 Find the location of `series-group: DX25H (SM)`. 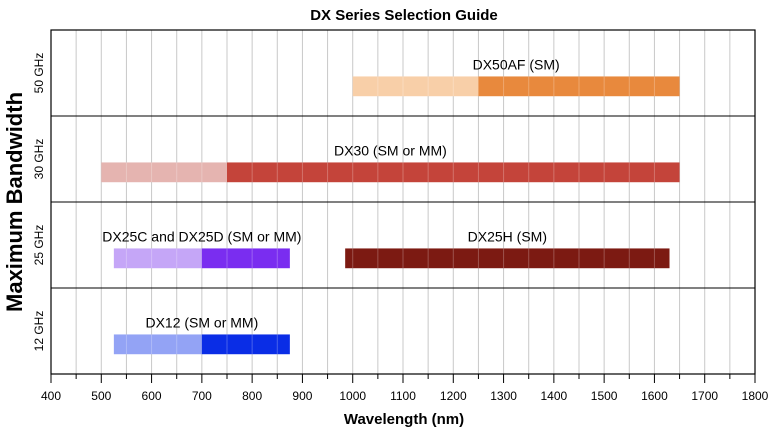

series-group: DX25H (SM) is located at coordinates (507, 248).